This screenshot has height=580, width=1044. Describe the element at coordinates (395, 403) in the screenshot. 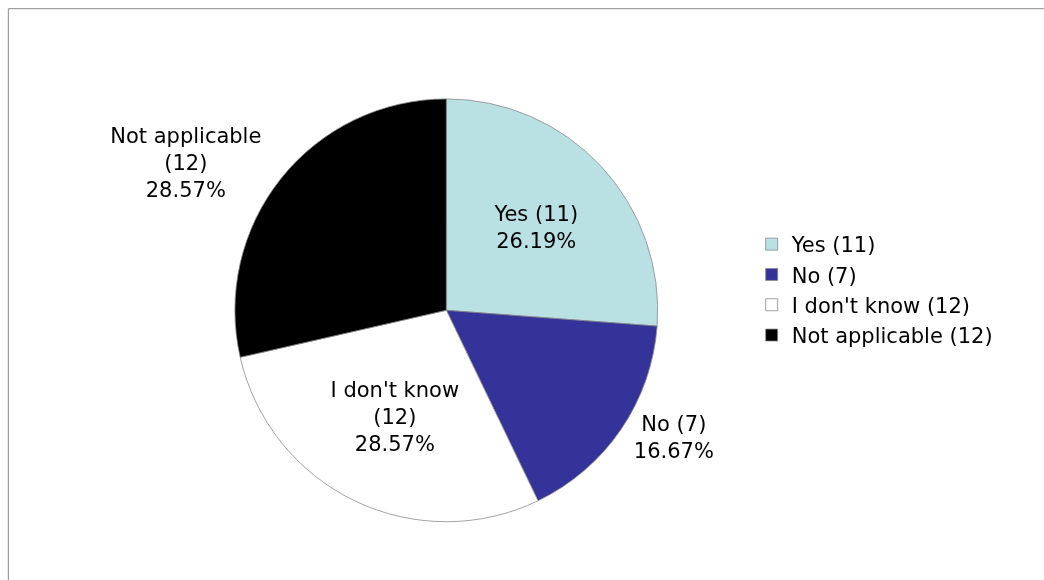

I see `slice-label: I don't know (12)` at that location.